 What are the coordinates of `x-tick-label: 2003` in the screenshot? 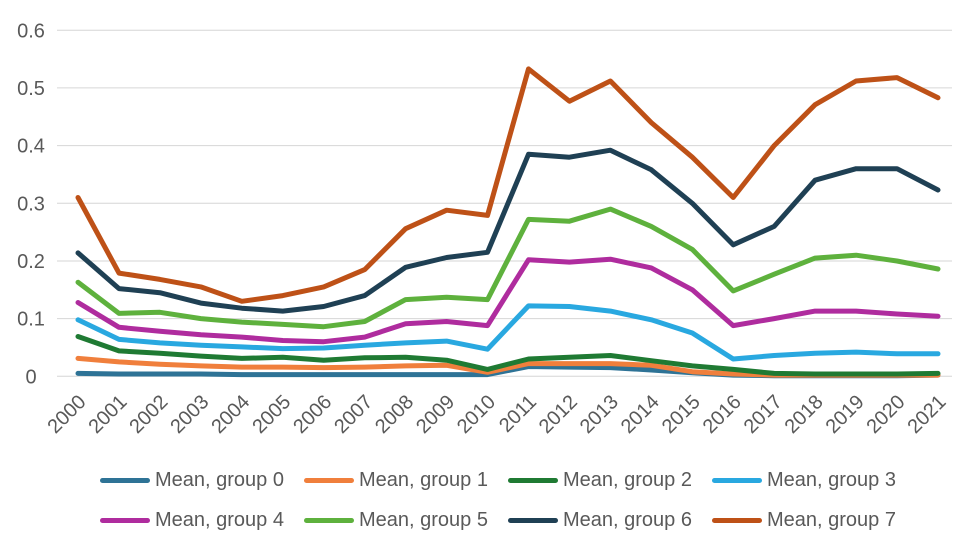 It's located at (189, 414).